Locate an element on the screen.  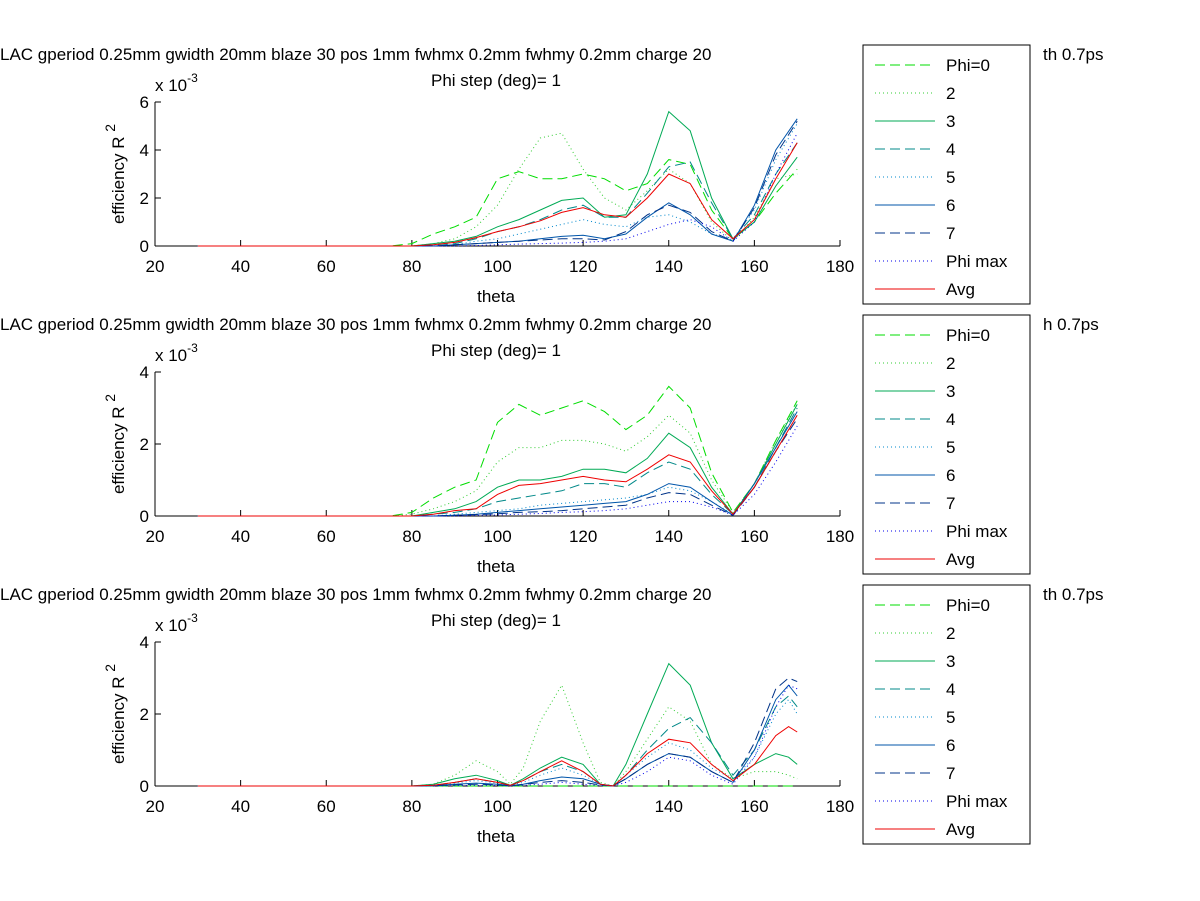
y-tick-label: 6 is located at coordinates (144, 102).